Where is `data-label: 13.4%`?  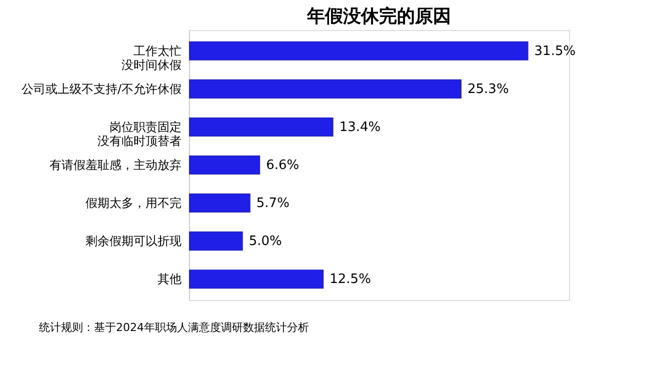
data-label: 13.4% is located at coordinates (360, 127).